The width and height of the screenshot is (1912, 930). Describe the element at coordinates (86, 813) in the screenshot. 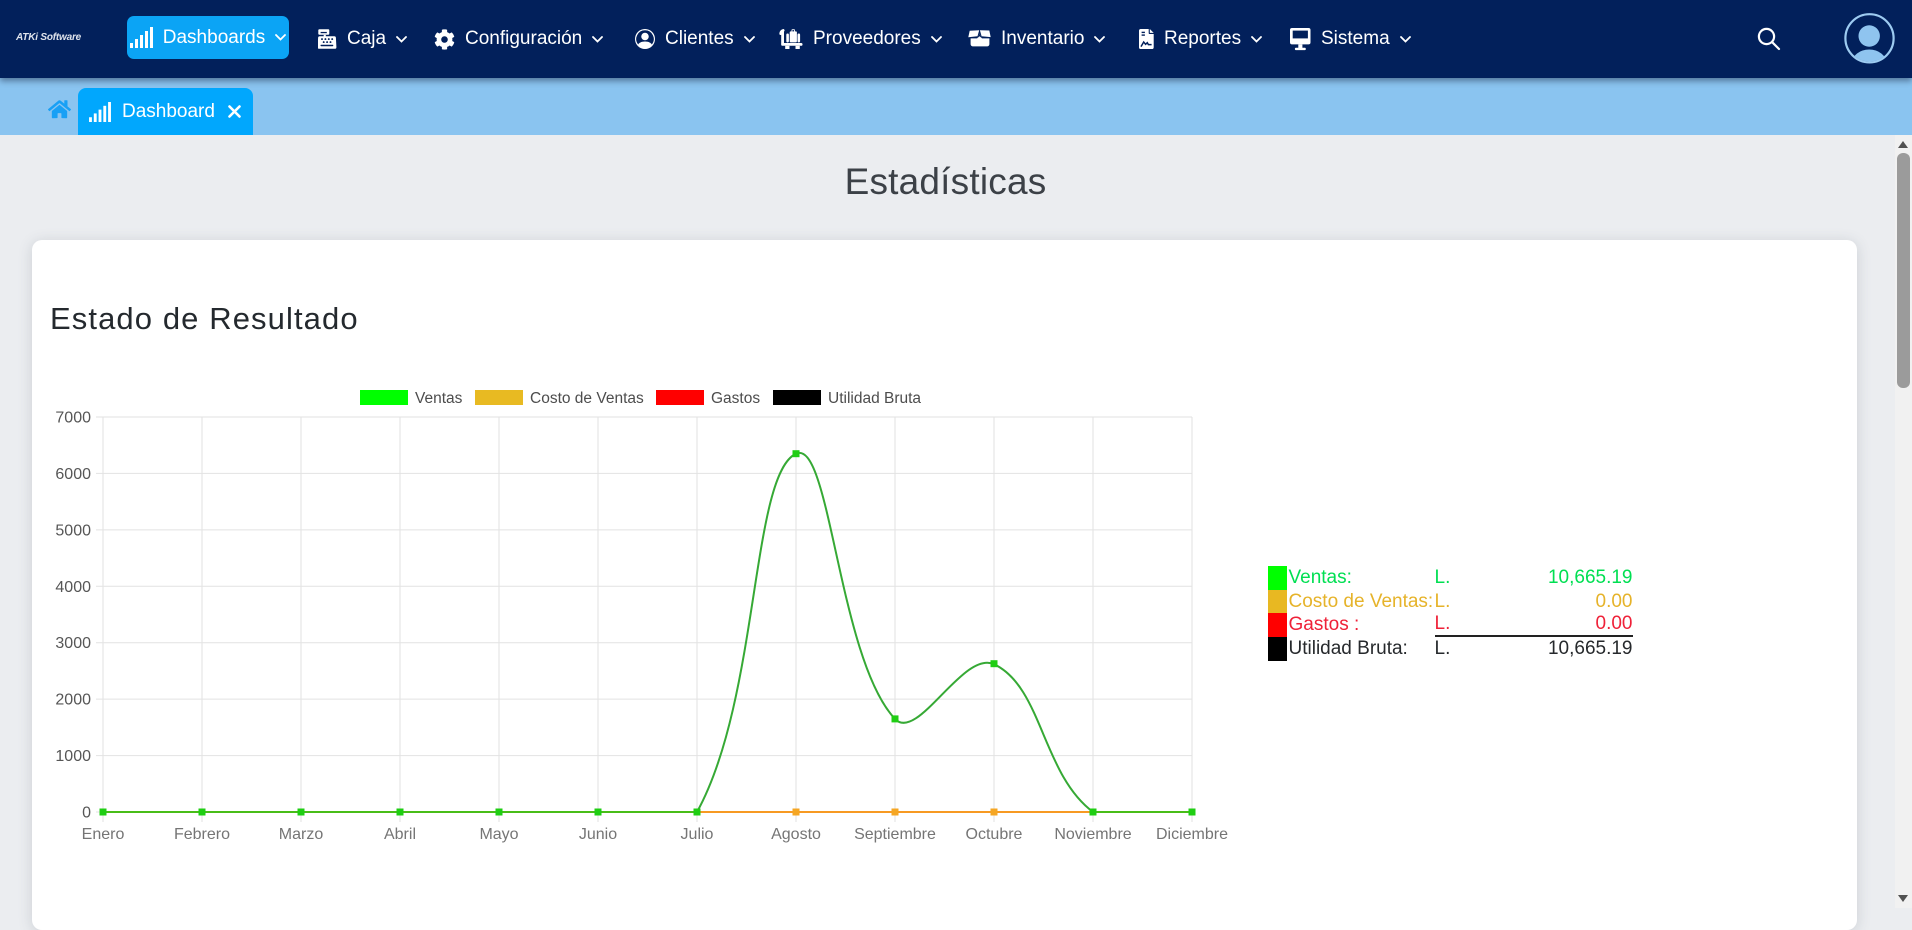

I see `svg-text: 0` at that location.